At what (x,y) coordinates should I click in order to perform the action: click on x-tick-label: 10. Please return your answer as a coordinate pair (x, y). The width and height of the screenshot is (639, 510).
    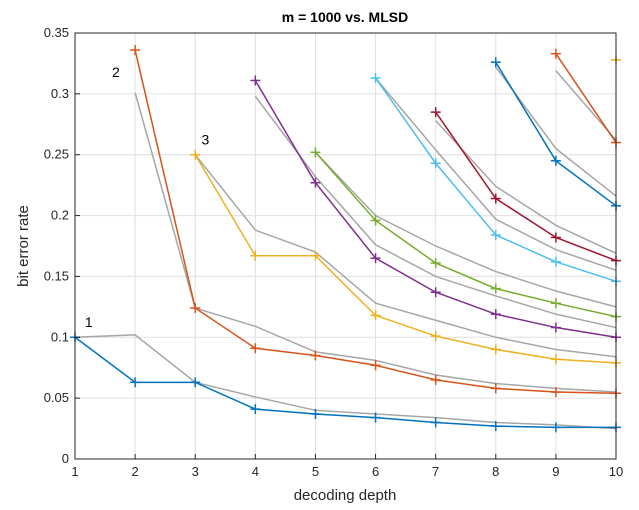
    Looking at the image, I should click on (616, 471).